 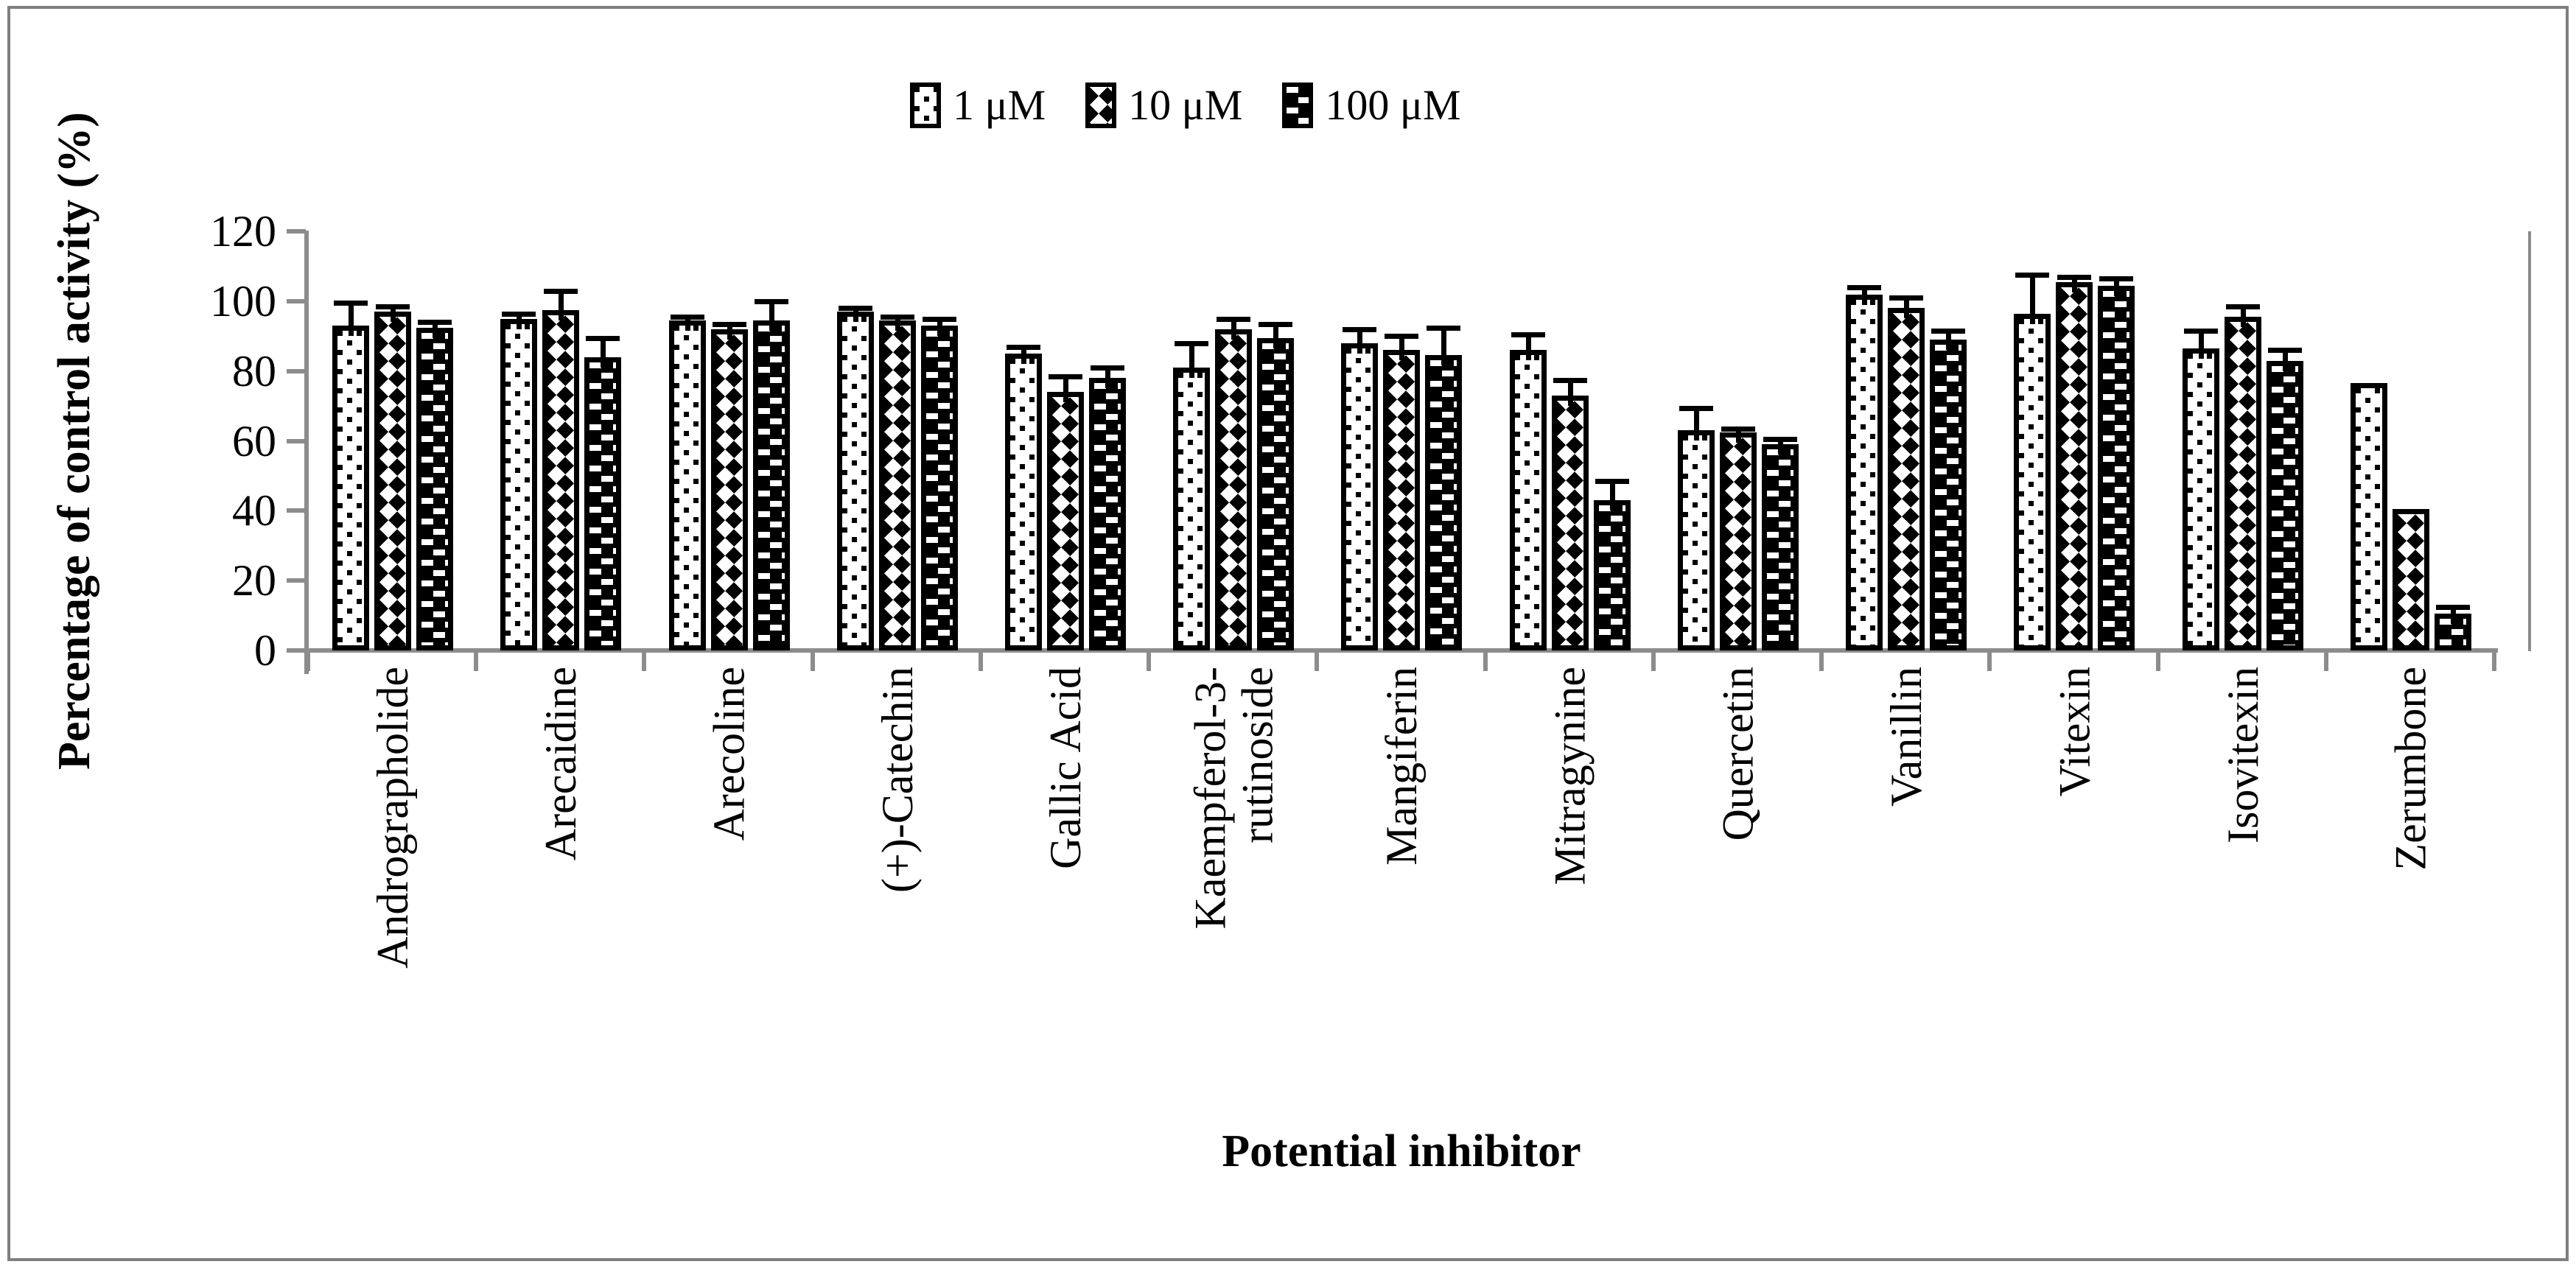 What do you see at coordinates (1401, 1151) in the screenshot?
I see `x-axis-title: Potential inhibitor` at bounding box center [1401, 1151].